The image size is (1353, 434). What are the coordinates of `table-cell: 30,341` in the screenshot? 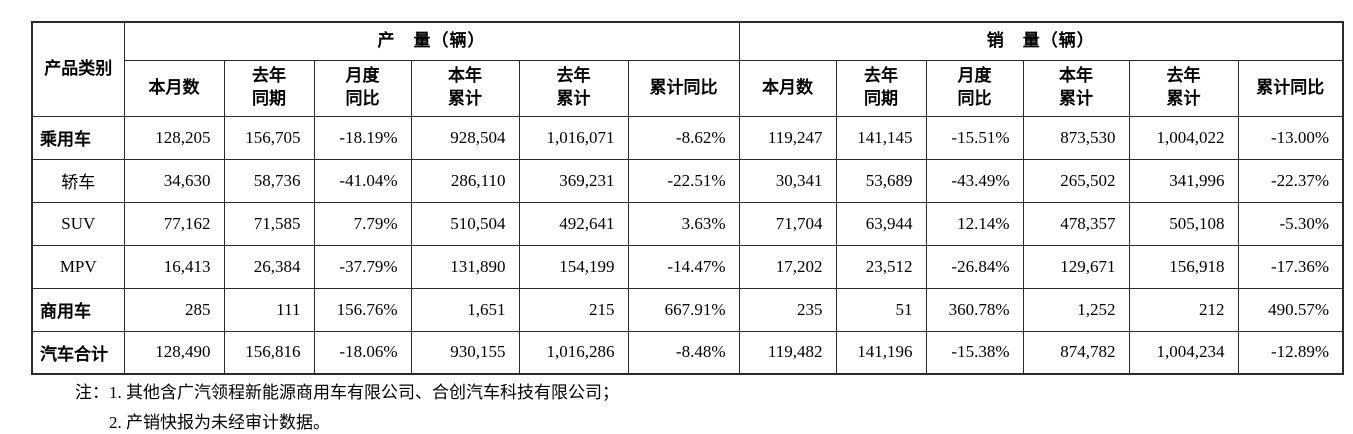 It's located at (787, 180).